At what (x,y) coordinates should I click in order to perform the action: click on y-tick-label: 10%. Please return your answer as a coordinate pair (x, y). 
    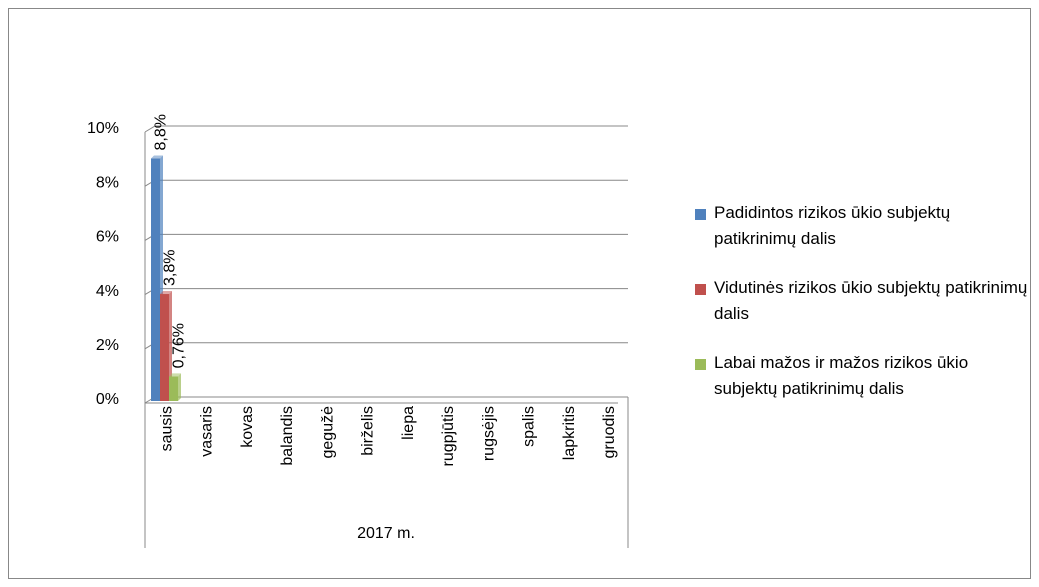
    Looking at the image, I should click on (103, 128).